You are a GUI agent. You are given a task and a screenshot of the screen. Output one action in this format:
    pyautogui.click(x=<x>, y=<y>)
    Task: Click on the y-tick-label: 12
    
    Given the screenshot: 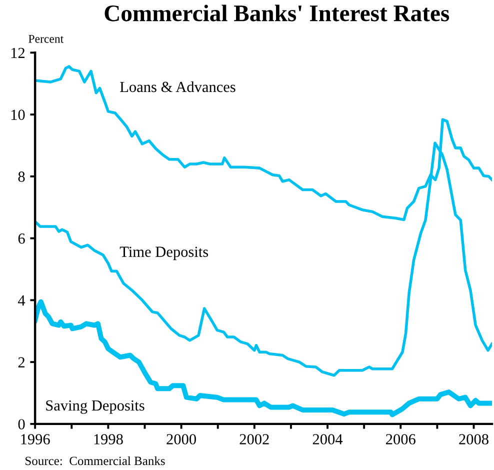 What is the action you would take?
    pyautogui.click(x=18, y=53)
    